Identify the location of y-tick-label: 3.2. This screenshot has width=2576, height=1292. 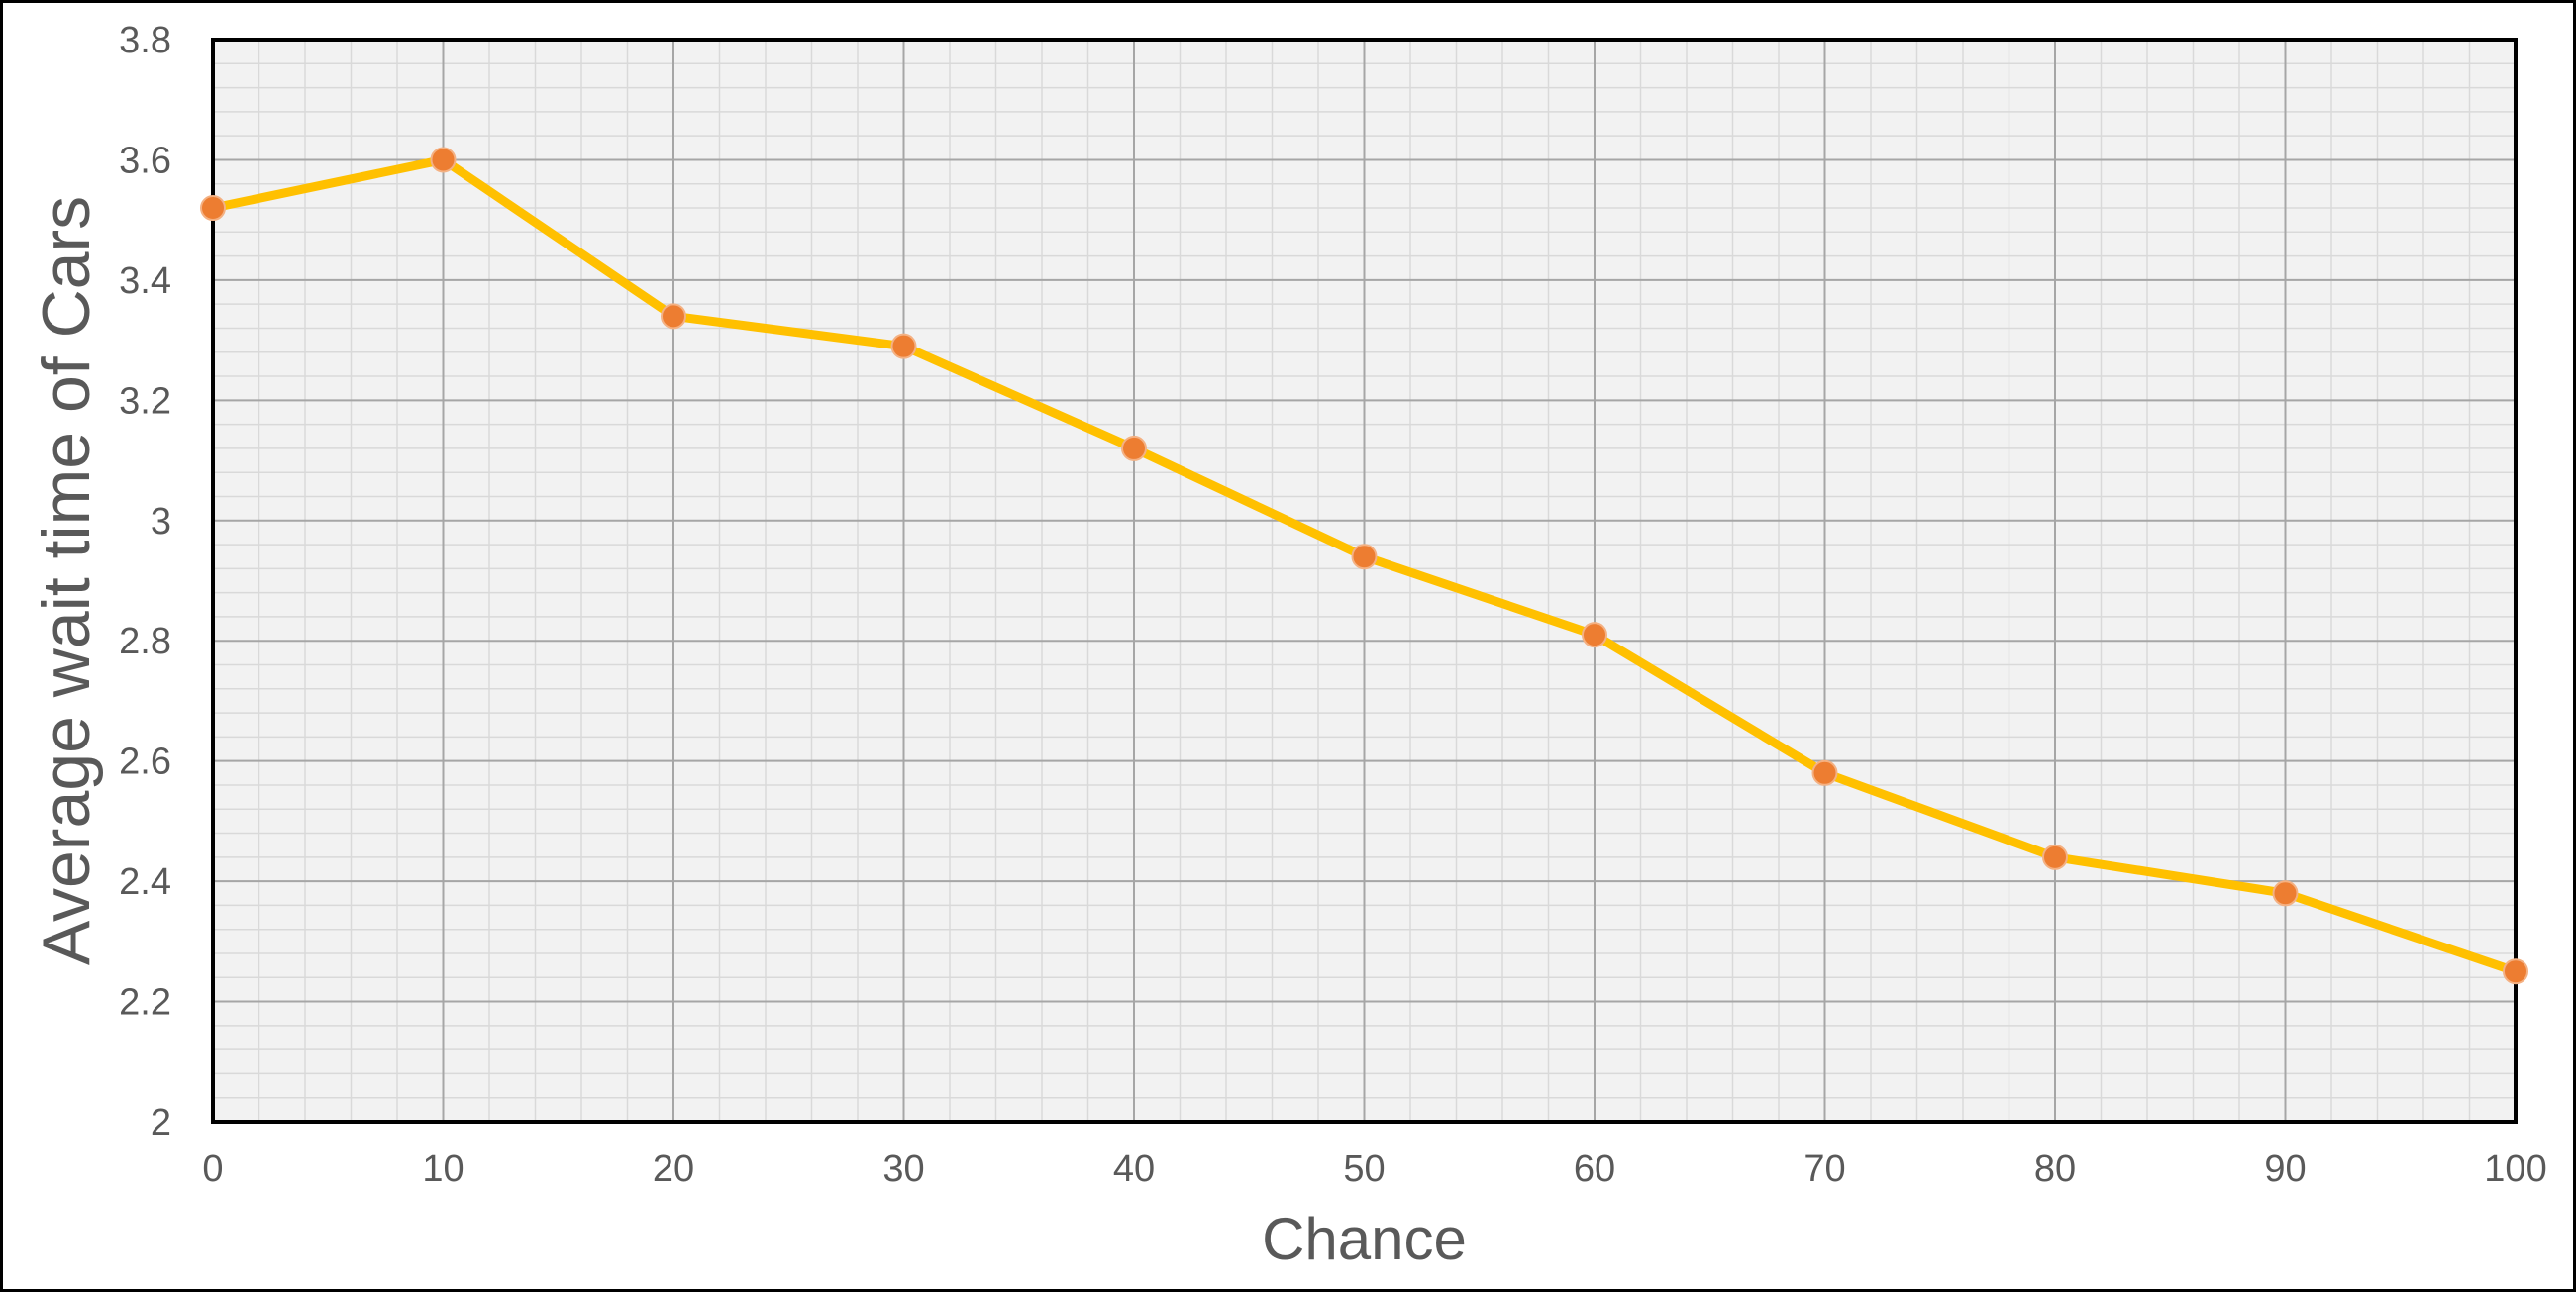
(145, 401).